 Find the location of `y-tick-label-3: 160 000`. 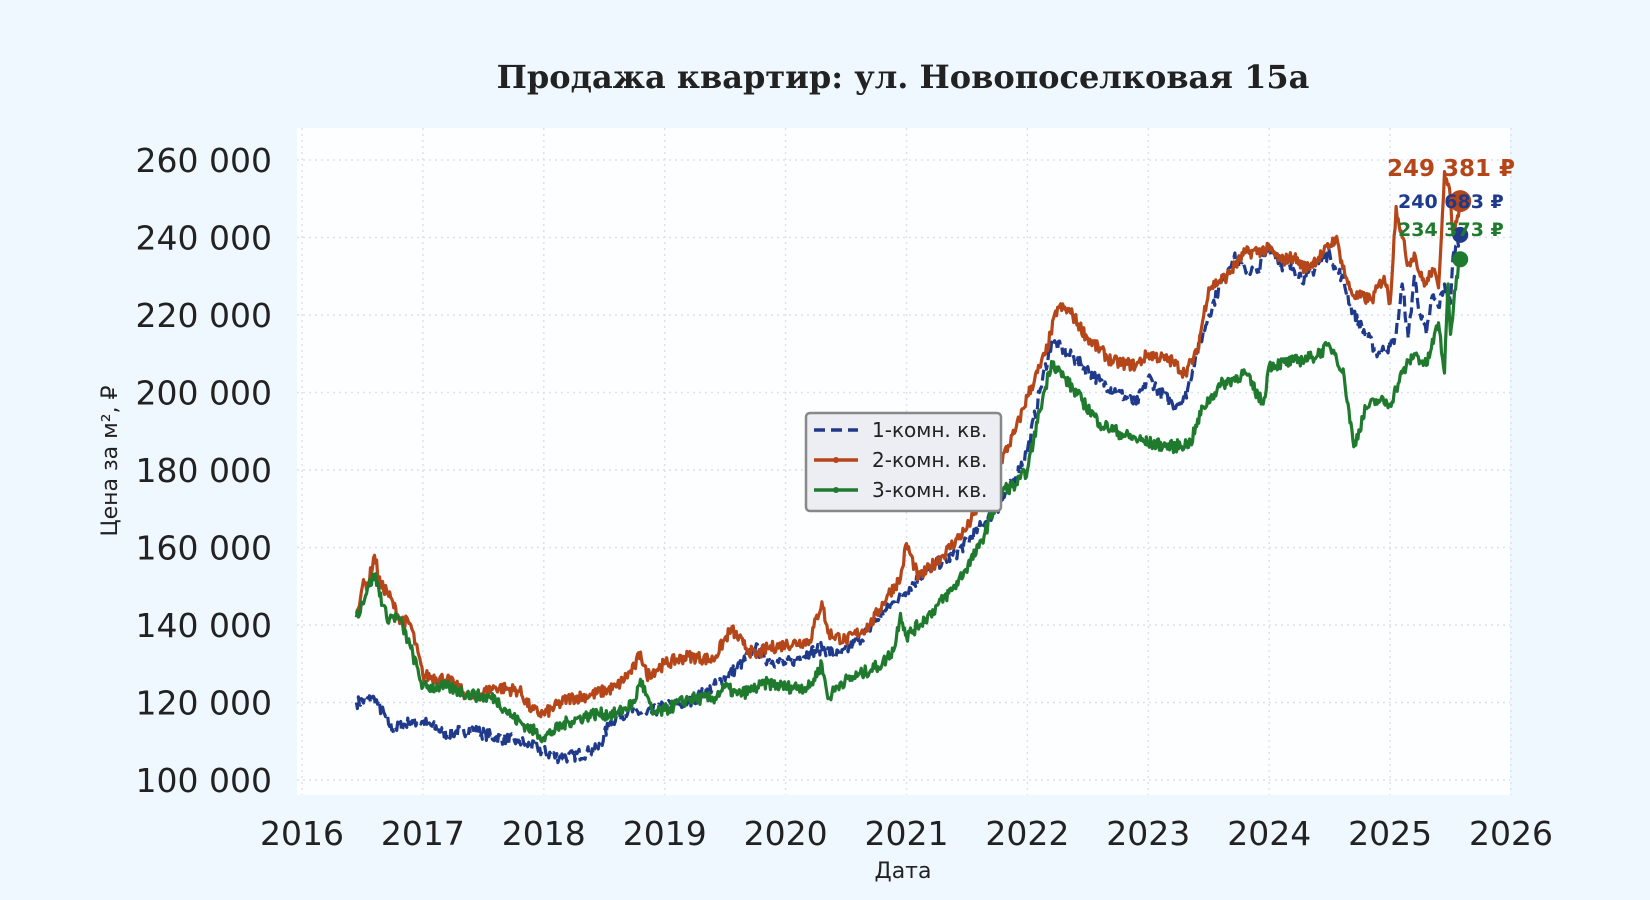

y-tick-label-3: 160 000 is located at coordinates (204, 548).